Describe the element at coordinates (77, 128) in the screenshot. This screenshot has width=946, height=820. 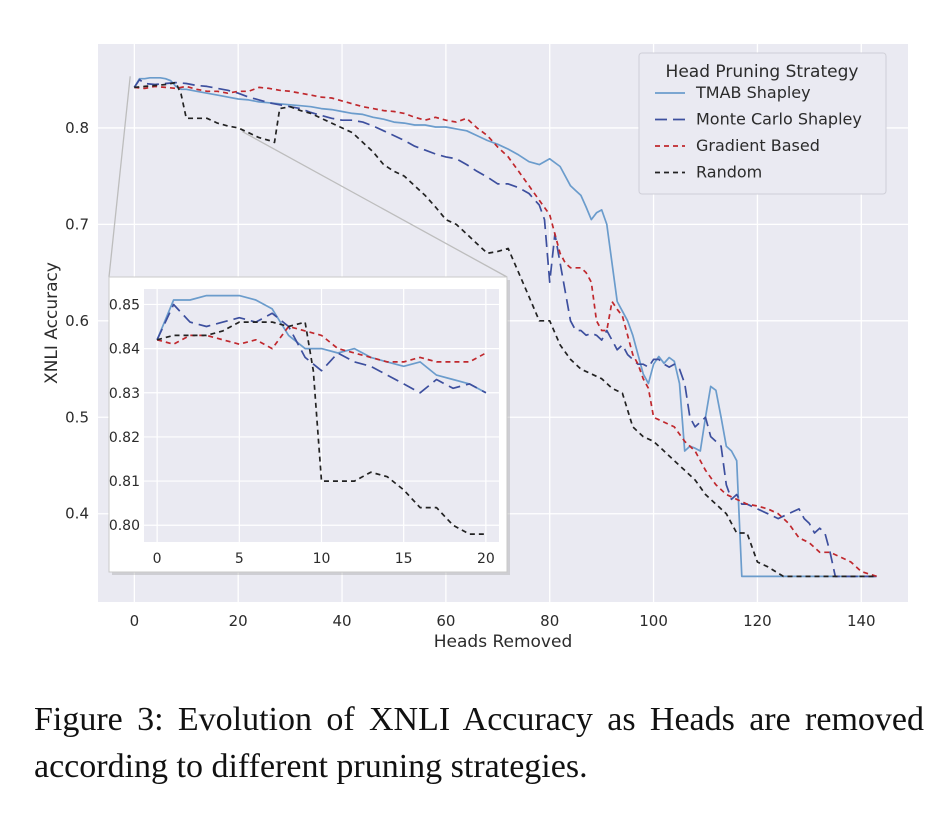
I see `y-tick-label: 0.8` at that location.